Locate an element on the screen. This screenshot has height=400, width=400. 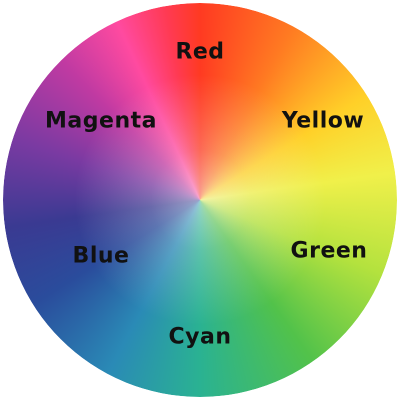
label-yellow: Yellow is located at coordinates (323, 121).